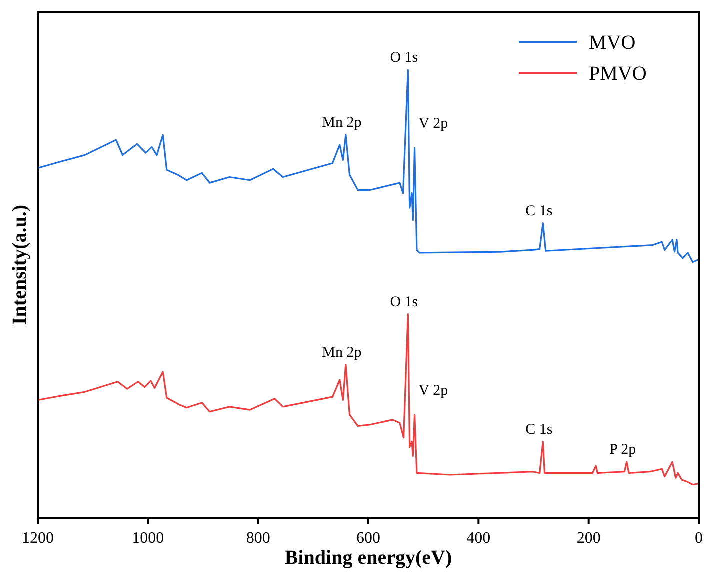 The height and width of the screenshot is (572, 707). What do you see at coordinates (368, 558) in the screenshot?
I see `x-axis-title: Binding energy(eV)` at bounding box center [368, 558].